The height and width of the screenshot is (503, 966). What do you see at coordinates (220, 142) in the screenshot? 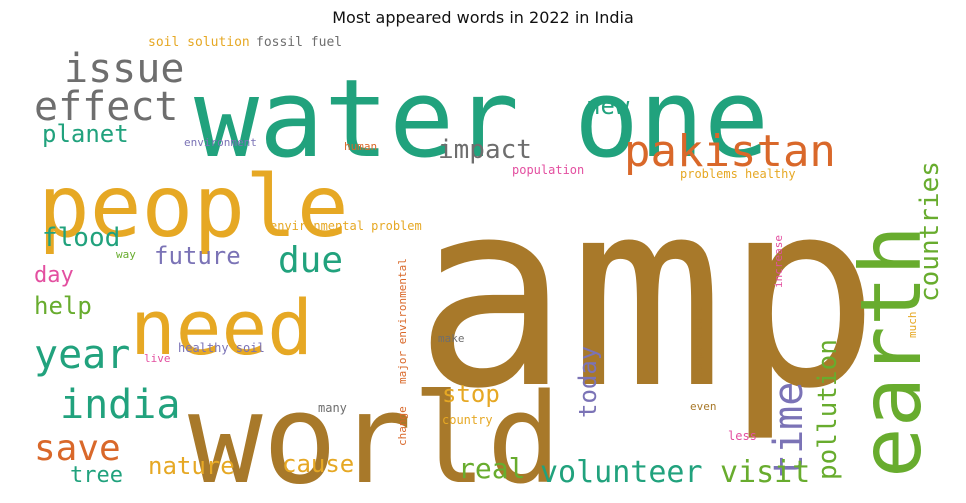
I see `word-environment: environment` at bounding box center [220, 142].